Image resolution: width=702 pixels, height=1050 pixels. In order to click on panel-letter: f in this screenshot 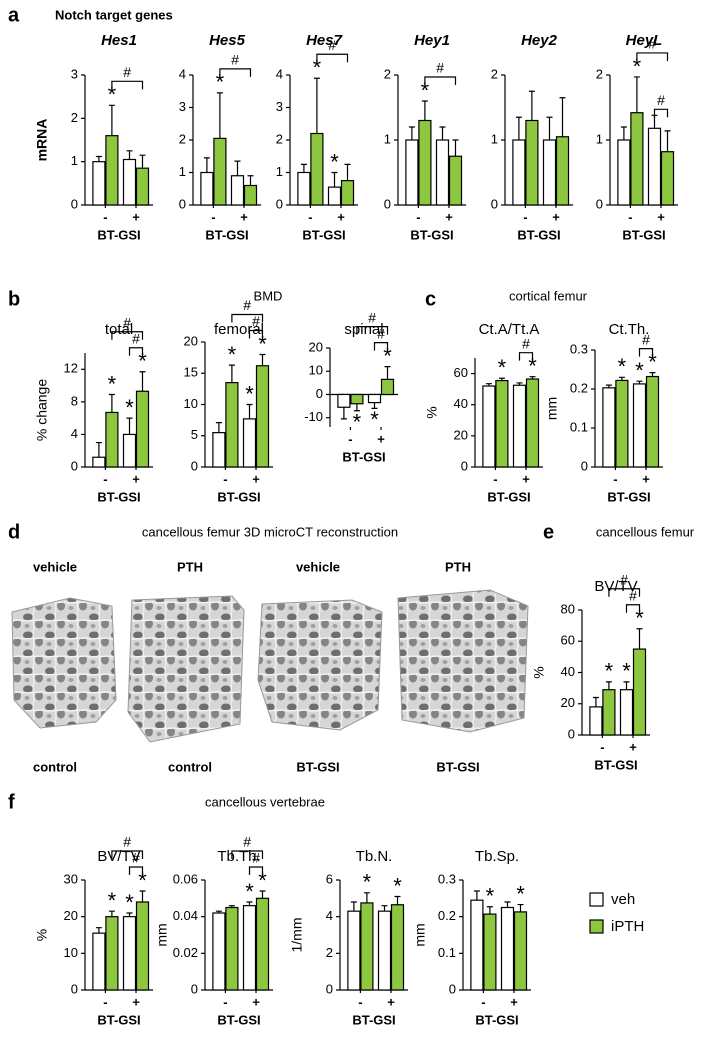, I will do `click(11, 802)`.